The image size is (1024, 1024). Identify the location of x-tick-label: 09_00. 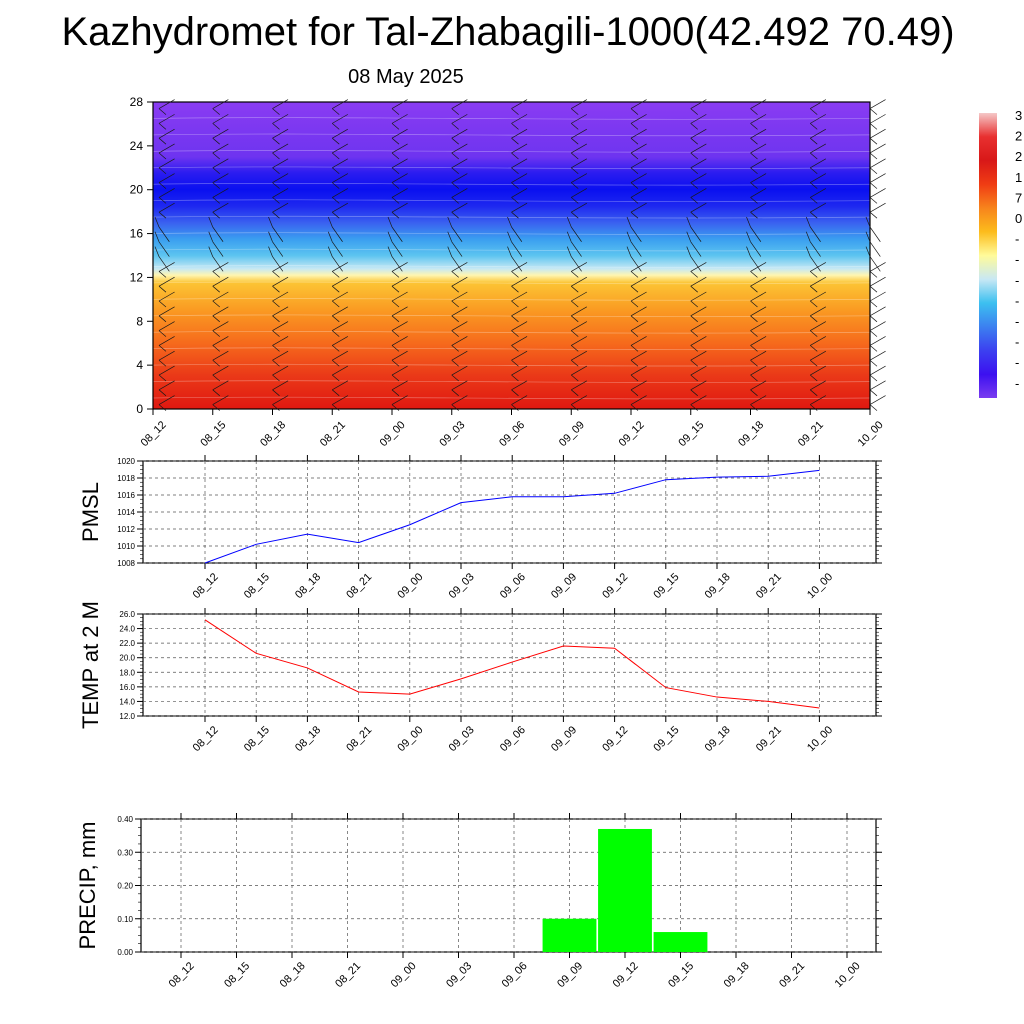
(410, 739).